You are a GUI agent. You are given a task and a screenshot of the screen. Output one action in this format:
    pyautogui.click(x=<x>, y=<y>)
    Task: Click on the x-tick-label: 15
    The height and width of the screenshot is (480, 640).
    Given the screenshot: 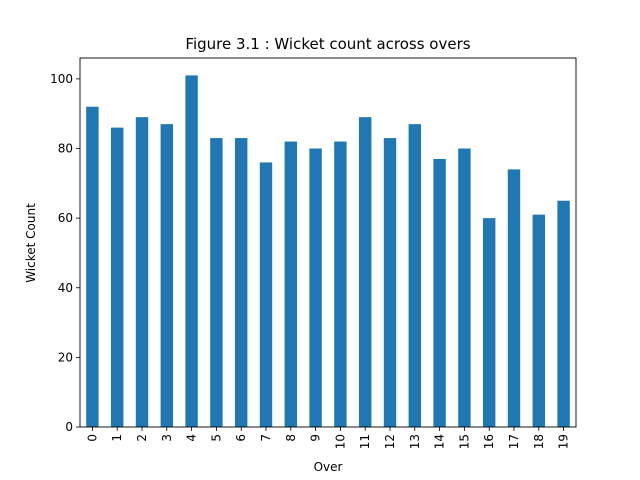 What is the action you would take?
    pyautogui.click(x=464, y=441)
    